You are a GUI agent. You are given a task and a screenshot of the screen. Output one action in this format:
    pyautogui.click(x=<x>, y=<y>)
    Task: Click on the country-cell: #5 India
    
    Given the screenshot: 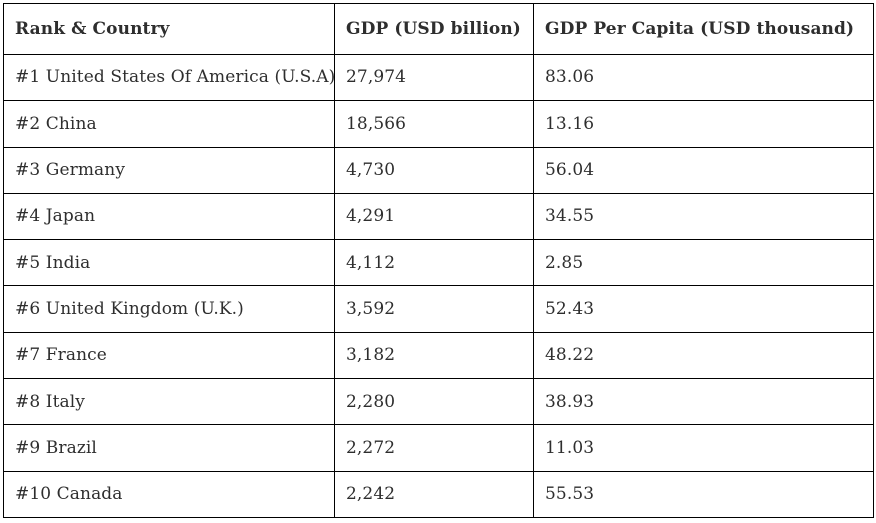 What is the action you would take?
    pyautogui.click(x=169, y=263)
    